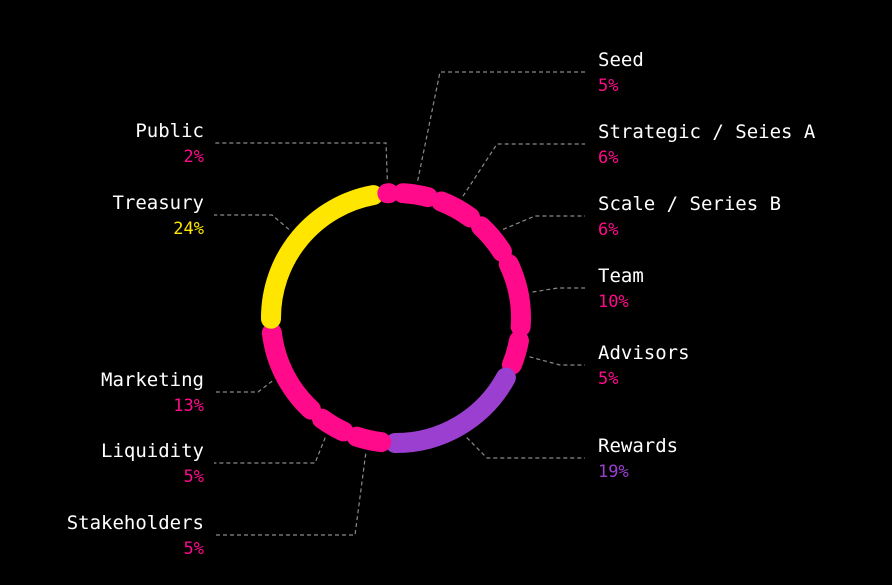  Describe the element at coordinates (638, 446) in the screenshot. I see `label-rewards: Rewards` at that location.